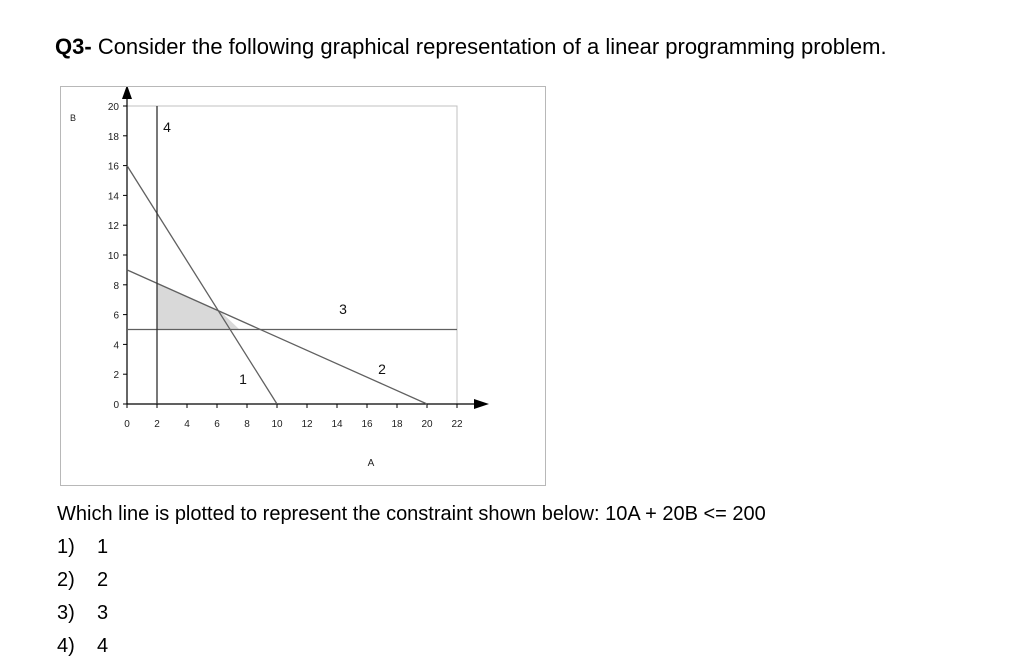 The height and width of the screenshot is (667, 1009). I want to click on option-number: 3), so click(66, 613).